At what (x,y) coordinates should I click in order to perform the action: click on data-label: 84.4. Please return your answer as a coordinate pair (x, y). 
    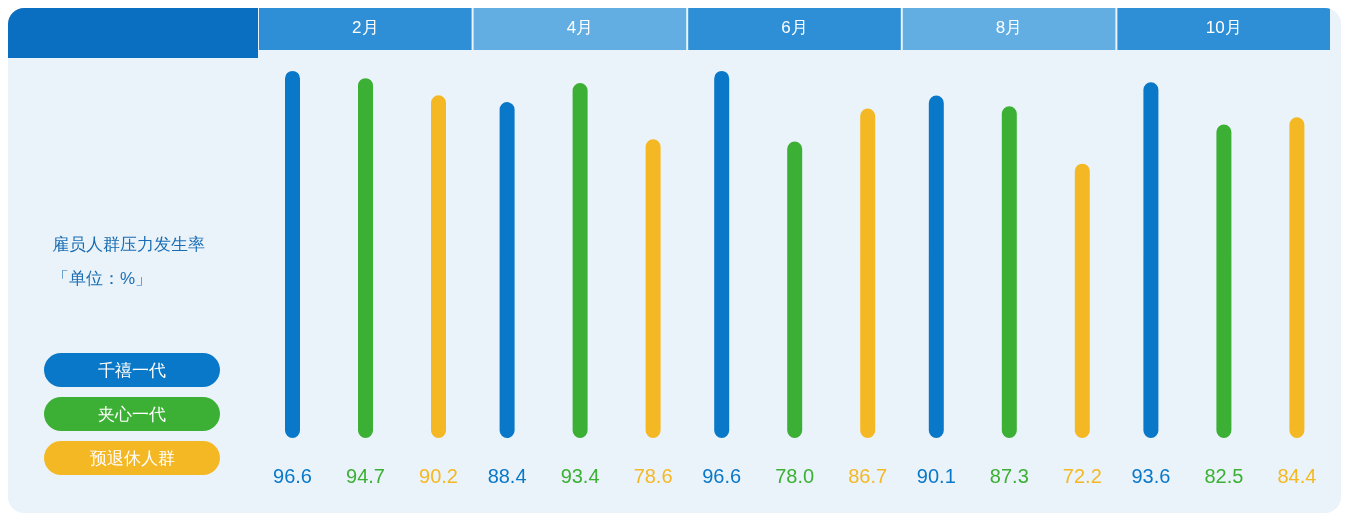
    Looking at the image, I should click on (1297, 476).